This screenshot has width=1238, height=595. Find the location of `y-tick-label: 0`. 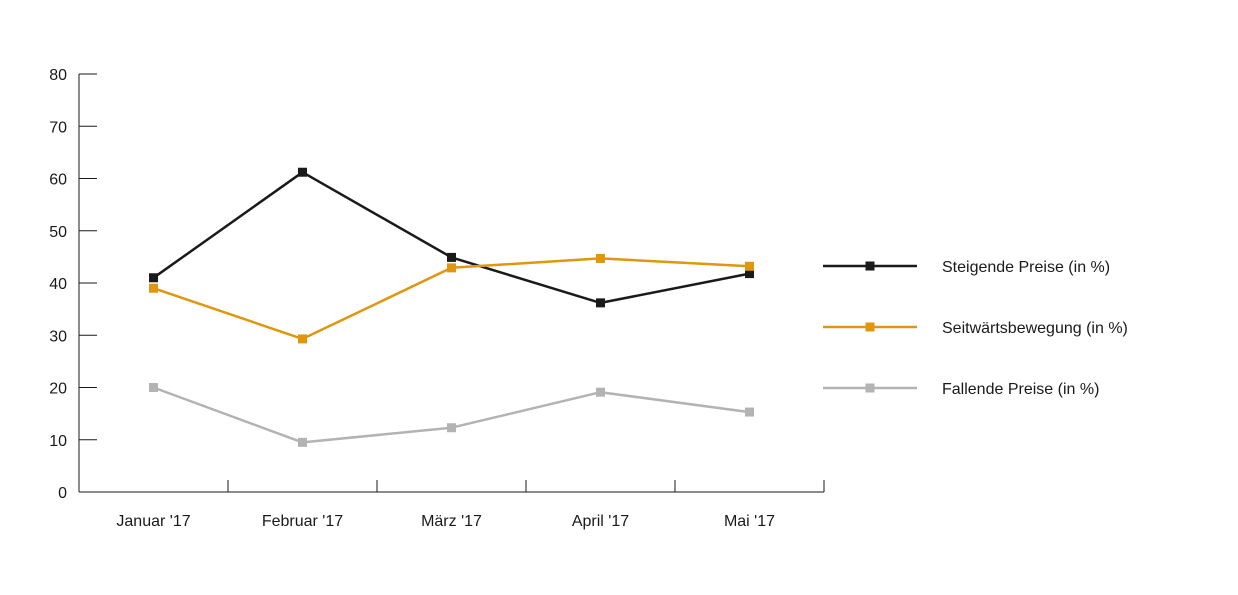

y-tick-label: 0 is located at coordinates (62, 493).